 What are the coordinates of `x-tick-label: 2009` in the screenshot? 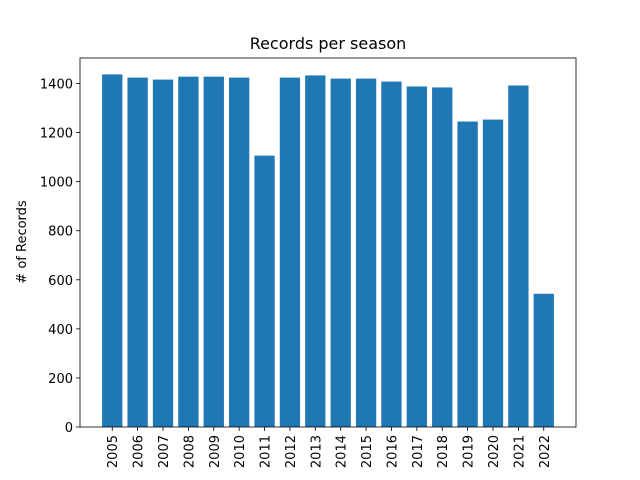 It's located at (215, 451).